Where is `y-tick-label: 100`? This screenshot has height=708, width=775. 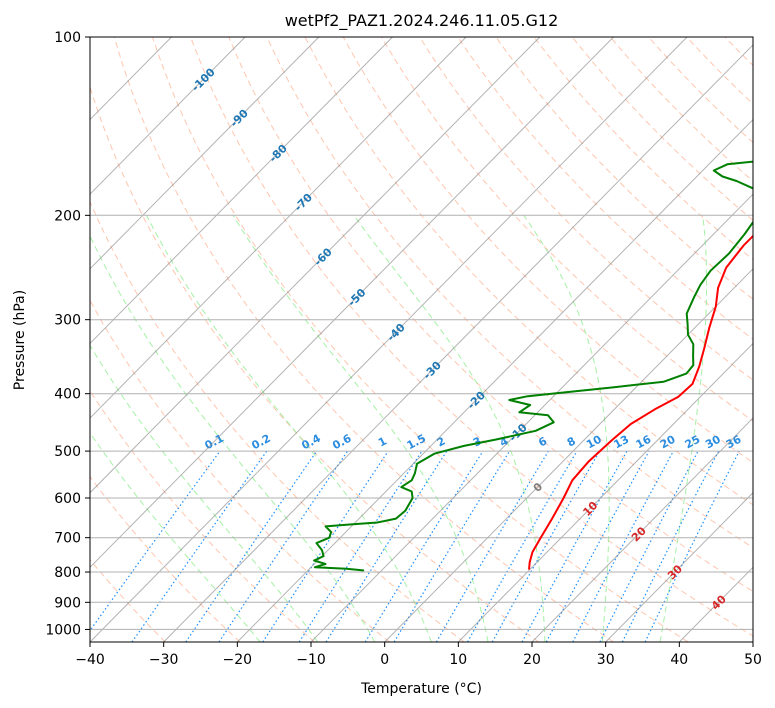
y-tick-label: 100 is located at coordinates (67, 38).